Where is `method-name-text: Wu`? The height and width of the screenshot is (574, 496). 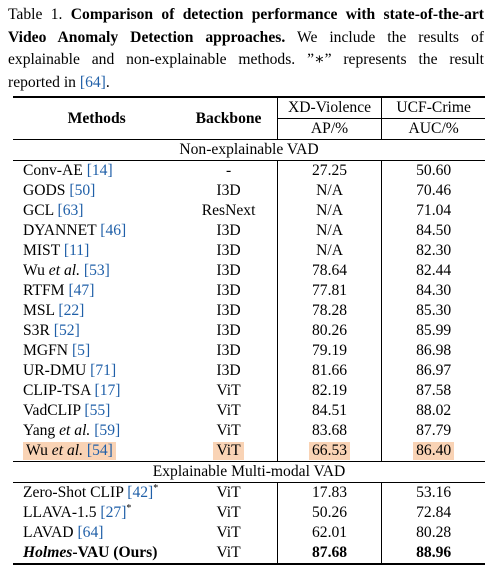 method-name-text: Wu is located at coordinates (39, 450).